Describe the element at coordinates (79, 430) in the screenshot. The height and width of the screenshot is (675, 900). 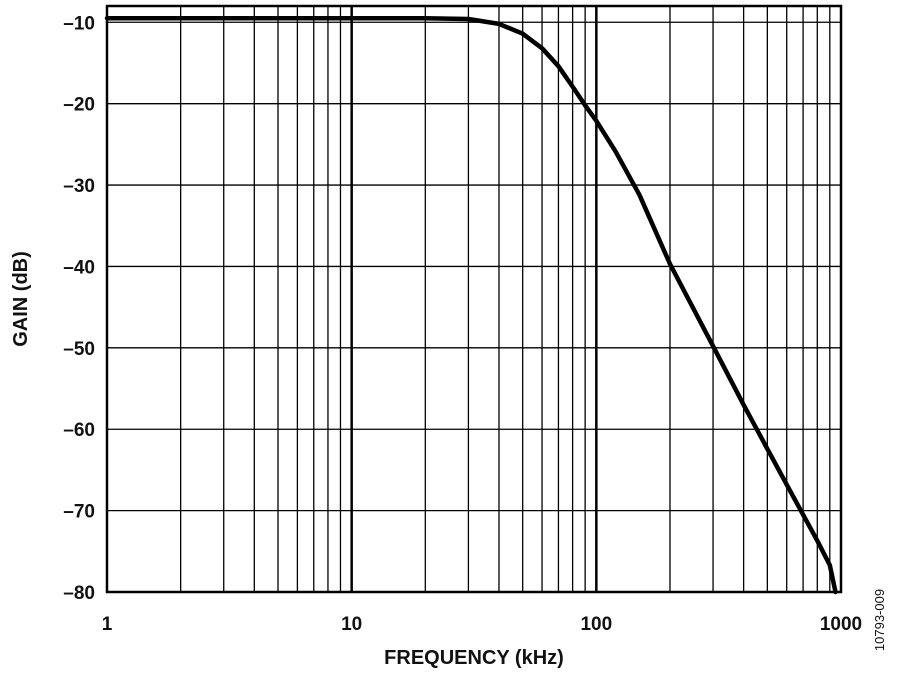
I see `y-tick-label: –60` at that location.